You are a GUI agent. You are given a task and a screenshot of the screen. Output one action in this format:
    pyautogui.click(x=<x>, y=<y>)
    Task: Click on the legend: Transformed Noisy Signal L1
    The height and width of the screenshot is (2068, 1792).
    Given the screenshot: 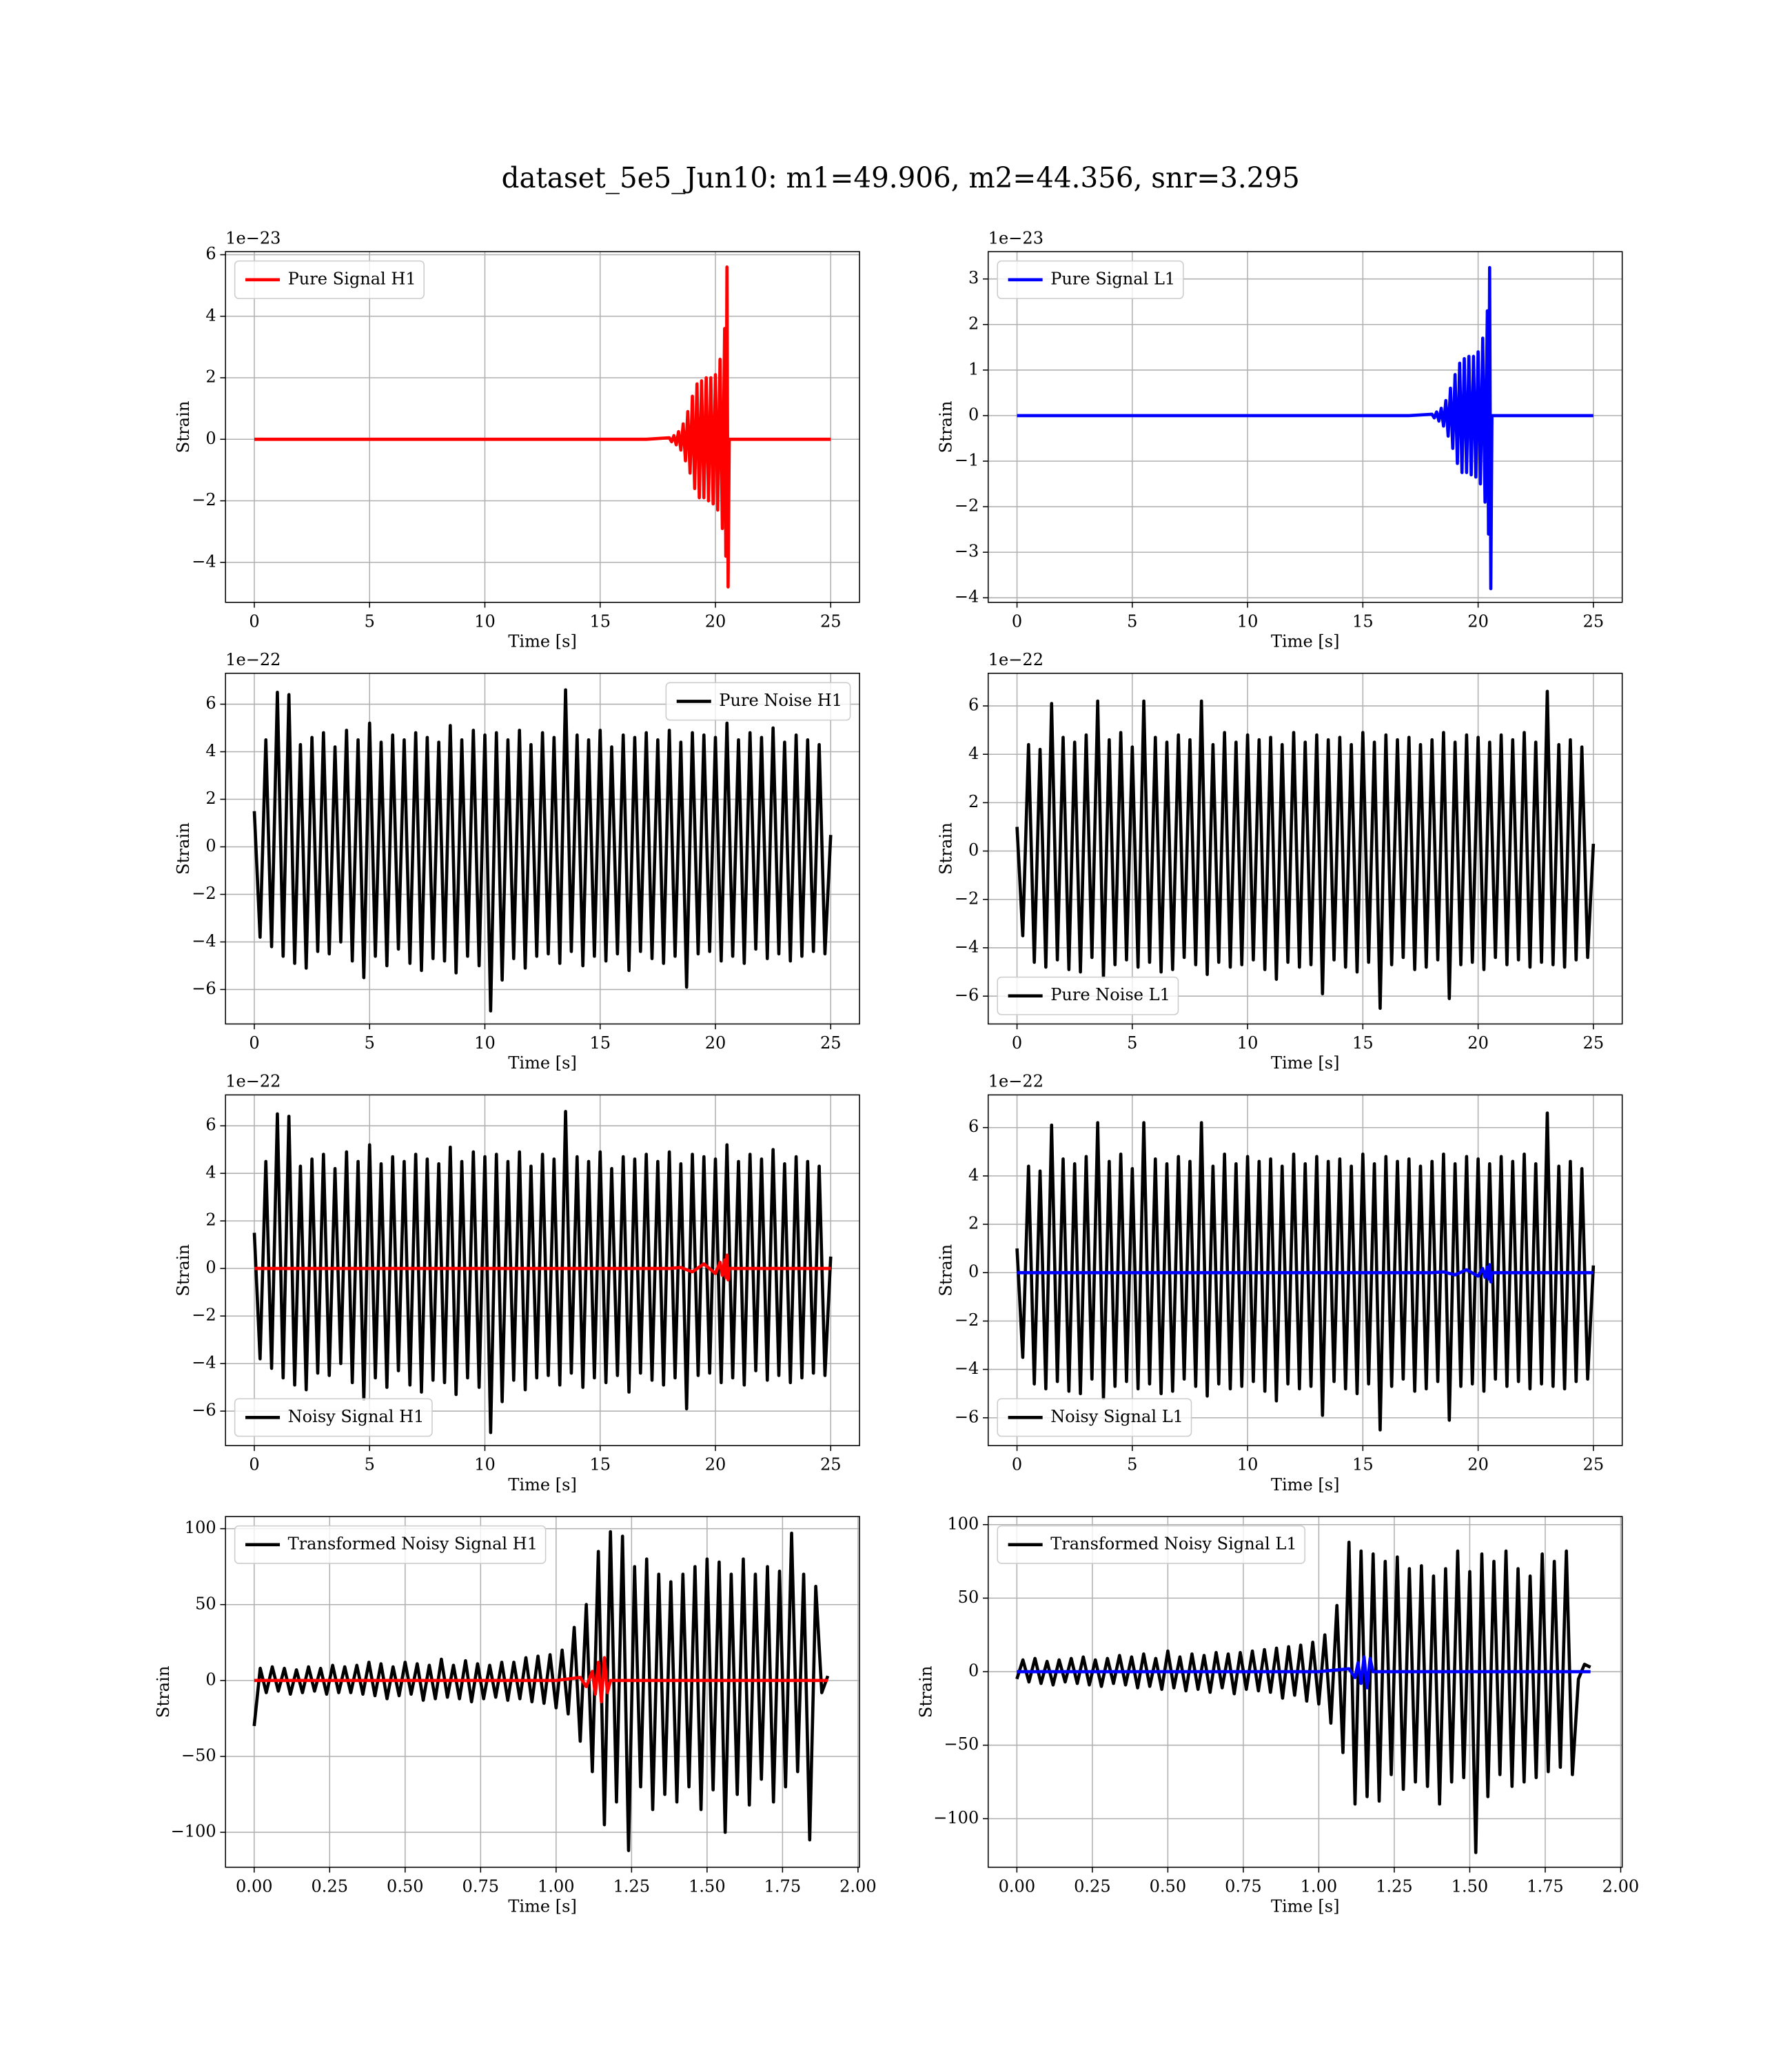 What is the action you would take?
    pyautogui.click(x=1151, y=1544)
    